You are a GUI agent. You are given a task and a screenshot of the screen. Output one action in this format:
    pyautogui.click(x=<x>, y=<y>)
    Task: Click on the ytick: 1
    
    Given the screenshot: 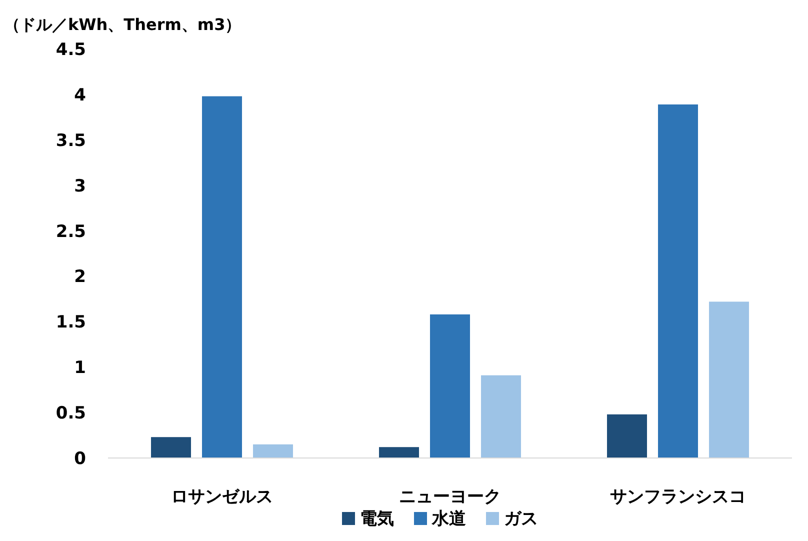 What is the action you would take?
    pyautogui.click(x=80, y=368)
    